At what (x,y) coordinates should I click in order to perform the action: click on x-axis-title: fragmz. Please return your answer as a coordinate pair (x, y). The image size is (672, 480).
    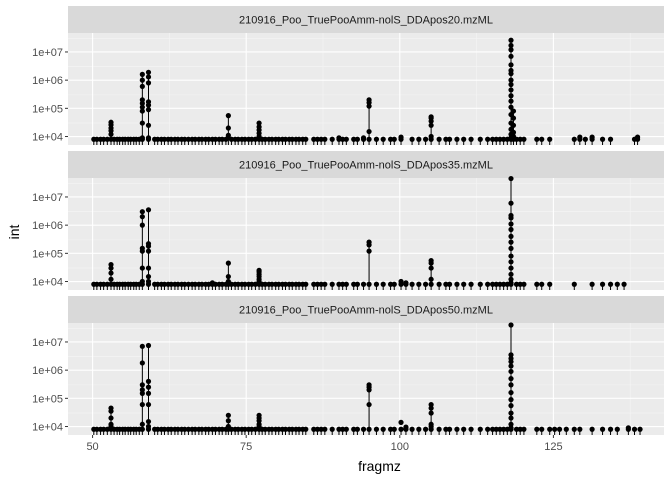
    Looking at the image, I should click on (379, 466).